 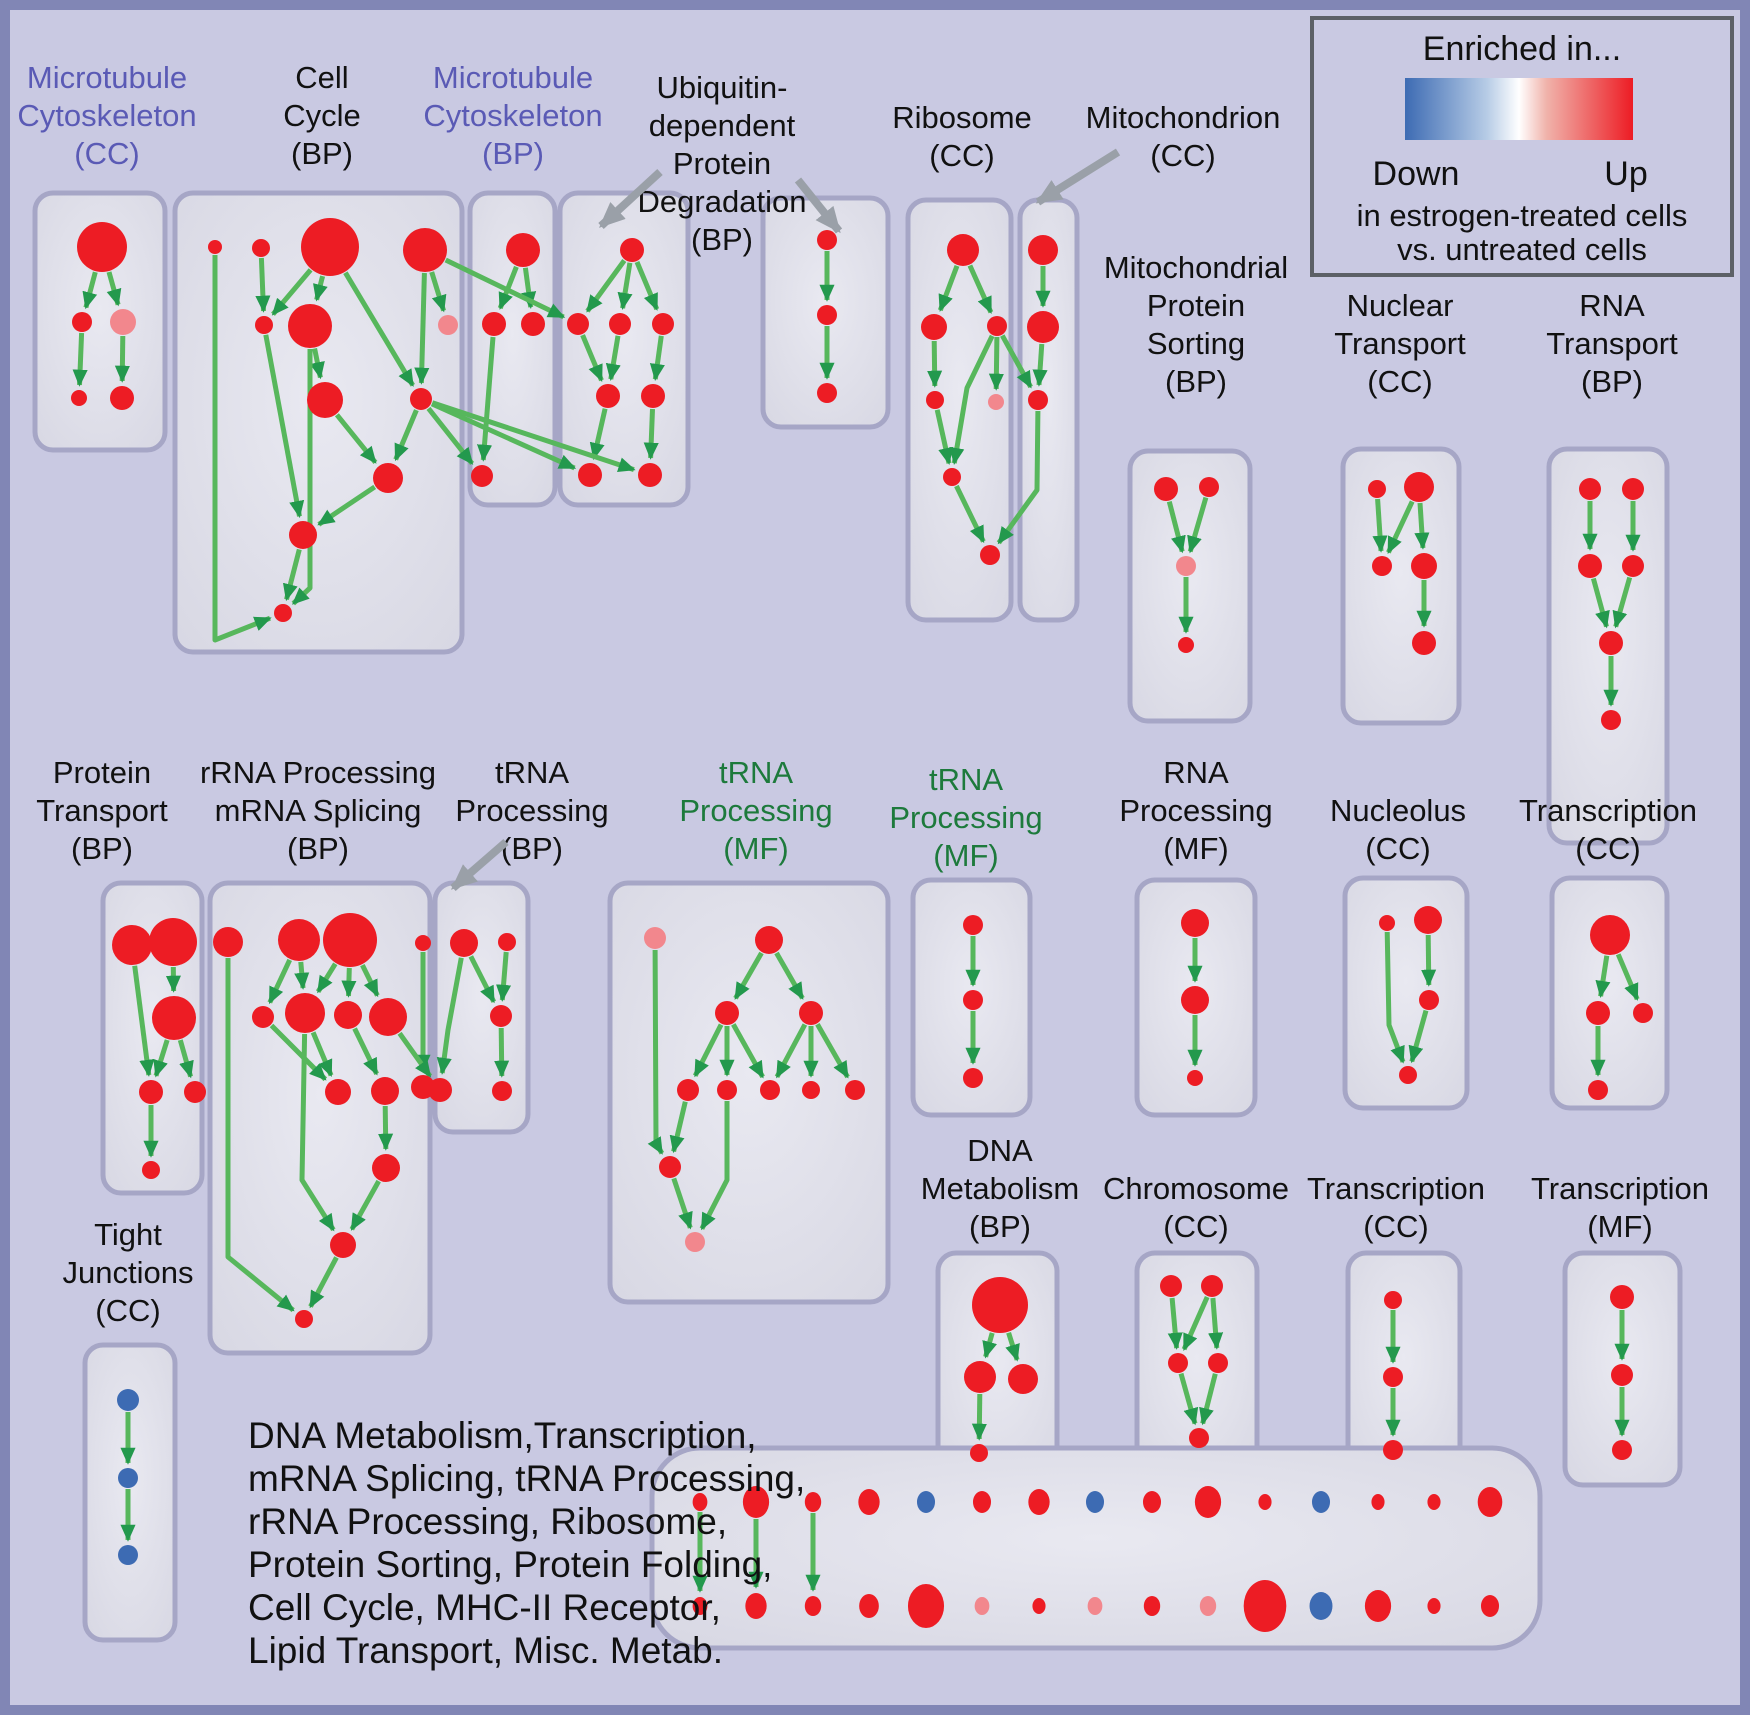 I want to click on cluster-box-rrna-processing-mrna-splicing-bp, so click(x=320, y=1118).